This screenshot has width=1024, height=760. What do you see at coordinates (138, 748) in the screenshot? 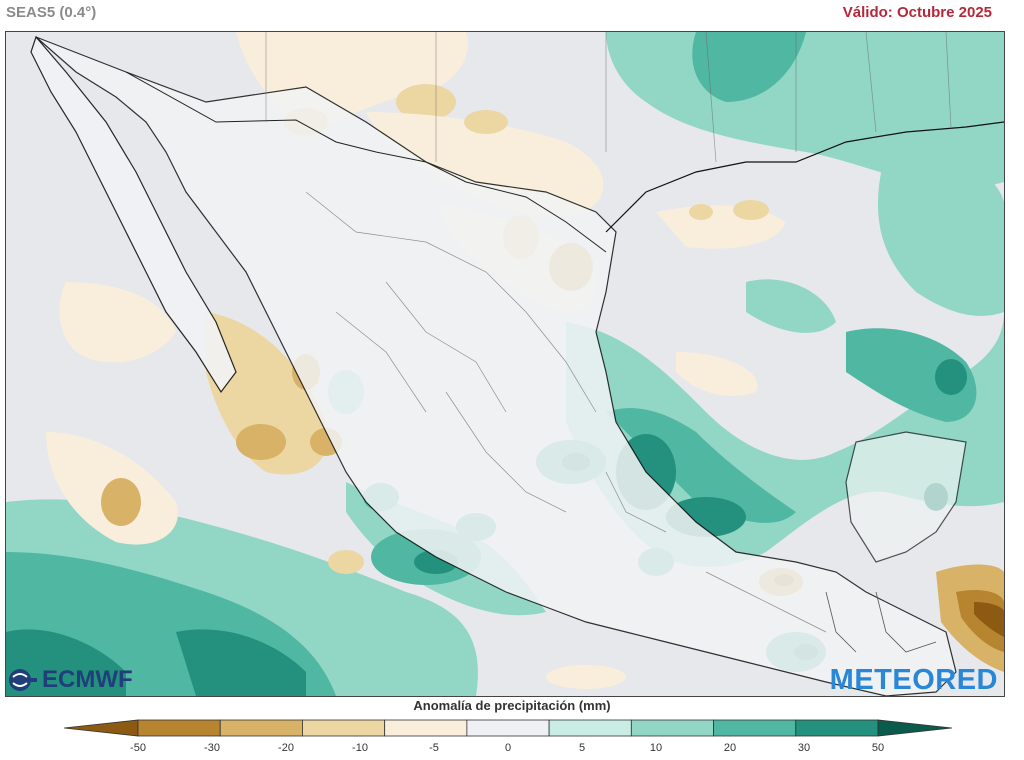
I see `legend-tick-label: -50` at bounding box center [138, 748].